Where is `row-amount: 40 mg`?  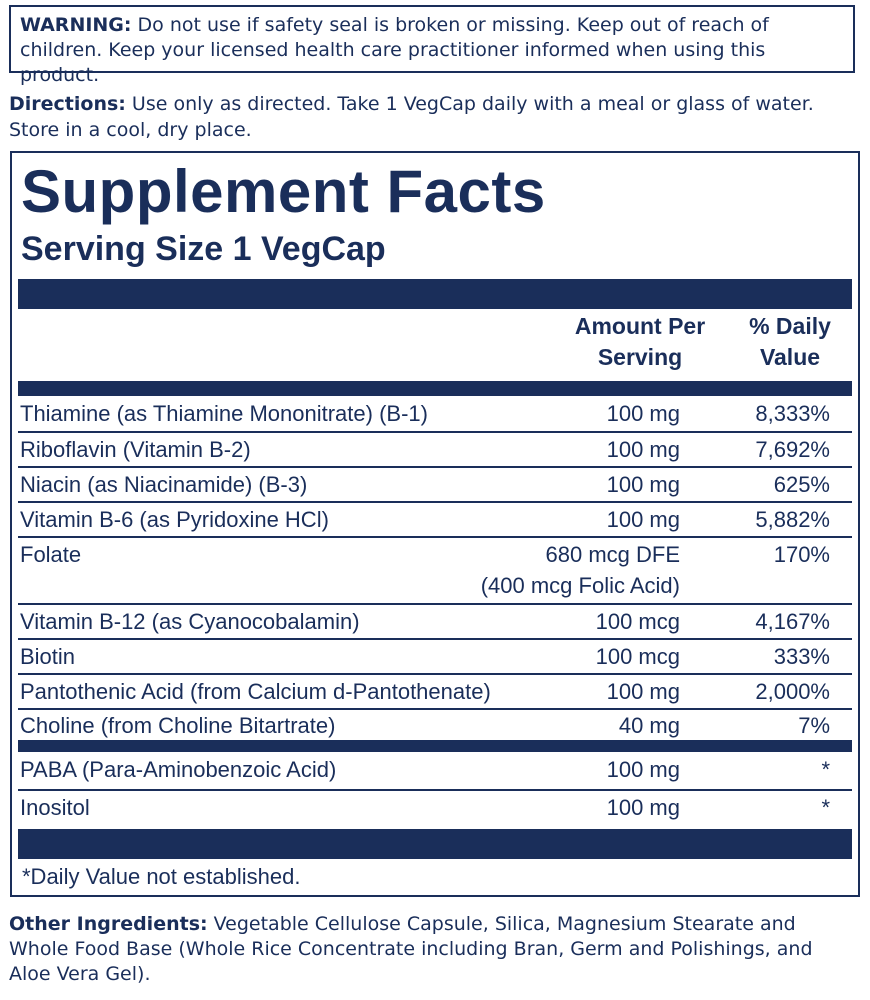 row-amount: 40 mg is located at coordinates (649, 725).